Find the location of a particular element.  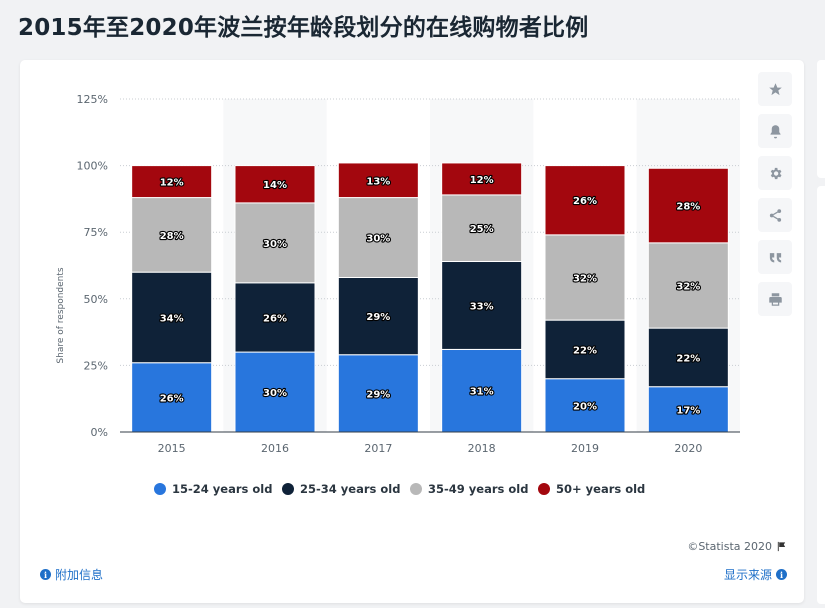

favorite-button is located at coordinates (775, 89).